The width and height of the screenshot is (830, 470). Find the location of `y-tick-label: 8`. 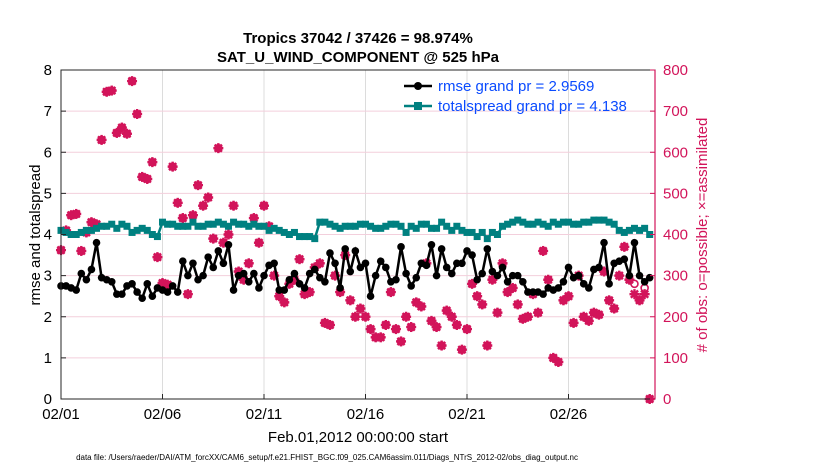

y-tick-label: 8 is located at coordinates (48, 70).